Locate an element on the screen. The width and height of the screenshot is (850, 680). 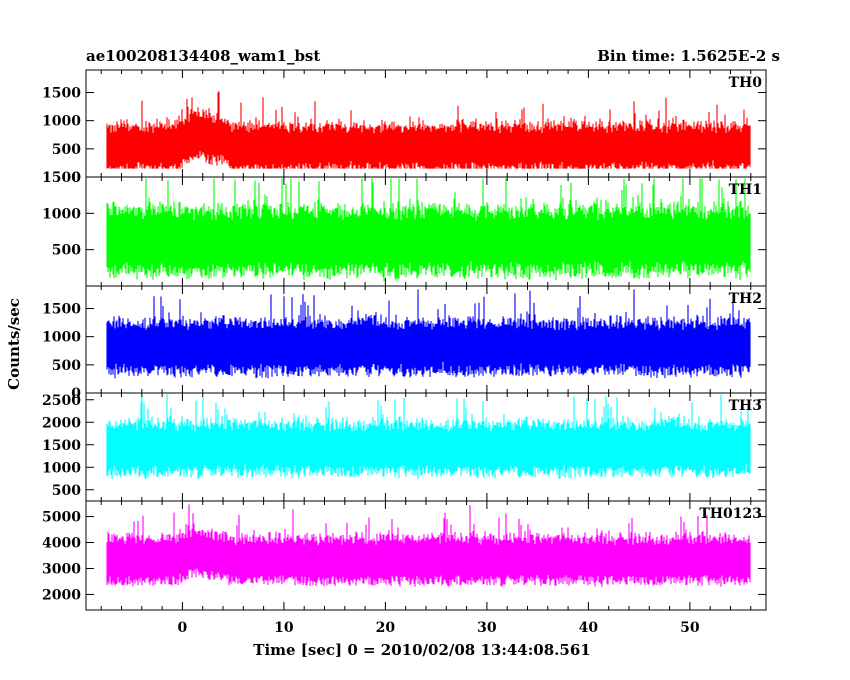
panel-th3: 500 1000 1500 2000 2500 TH3 is located at coordinates (404, 447).